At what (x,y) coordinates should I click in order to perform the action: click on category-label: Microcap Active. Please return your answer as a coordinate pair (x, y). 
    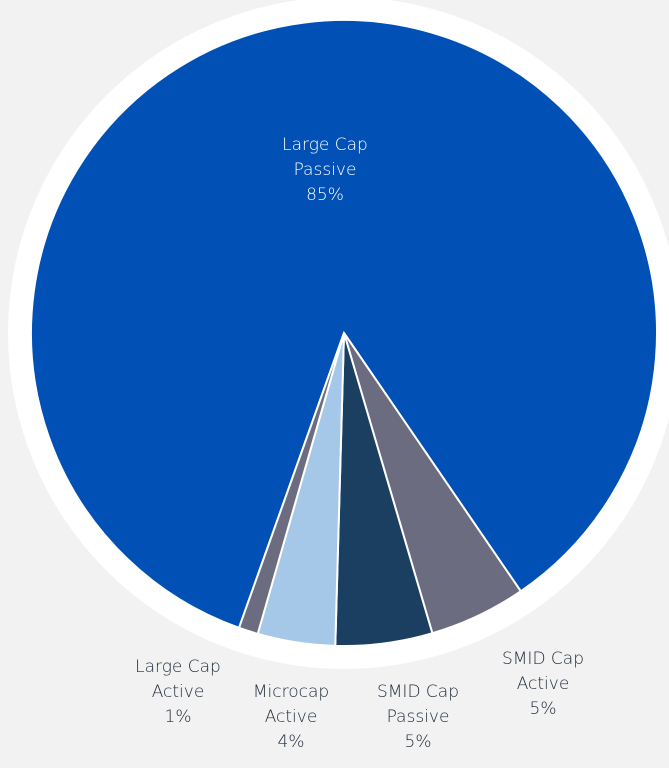
    Looking at the image, I should click on (291, 704).